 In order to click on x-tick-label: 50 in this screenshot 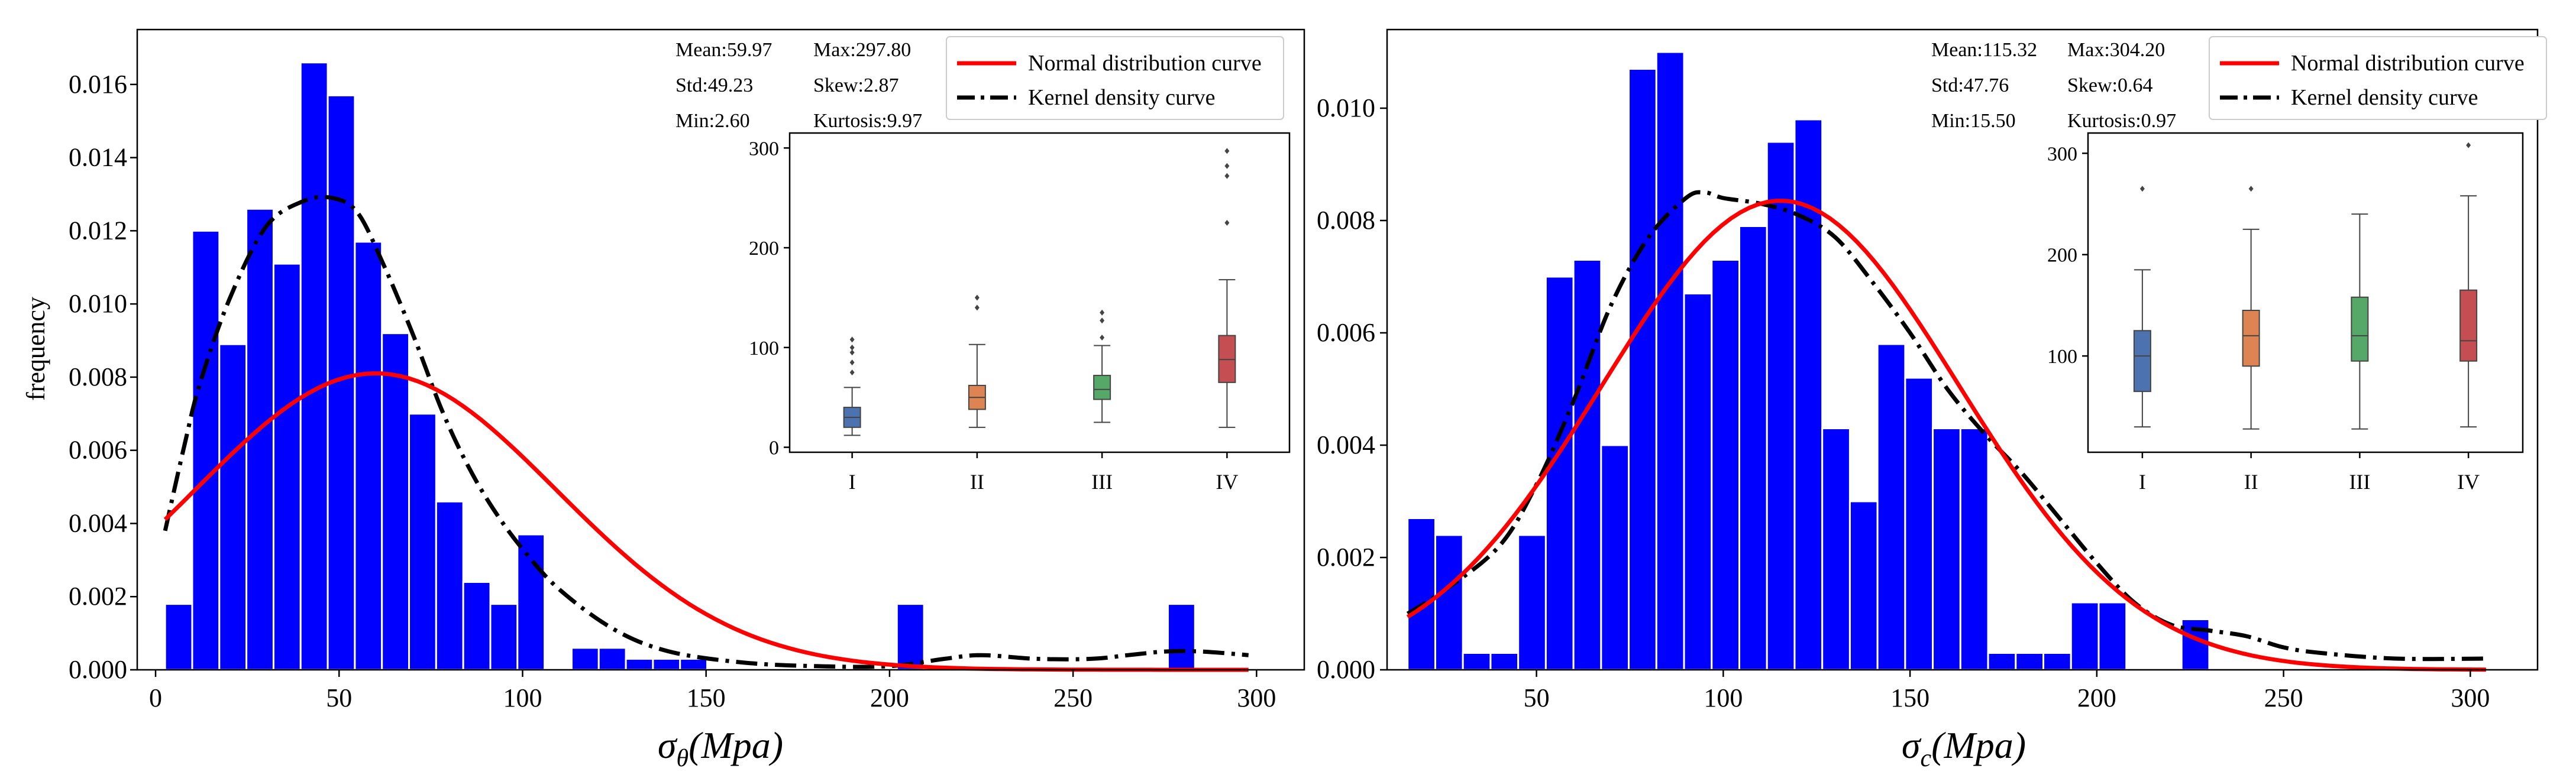, I will do `click(1537, 697)`.